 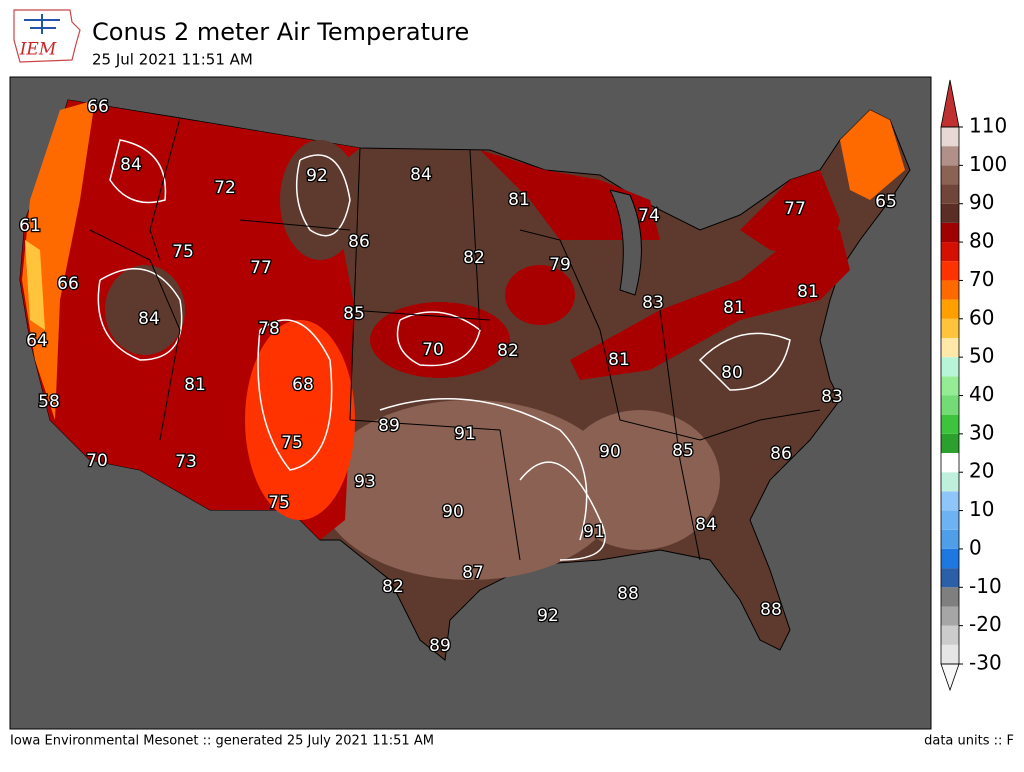 I want to click on colorbar-tick-label: -10, so click(x=985, y=586).